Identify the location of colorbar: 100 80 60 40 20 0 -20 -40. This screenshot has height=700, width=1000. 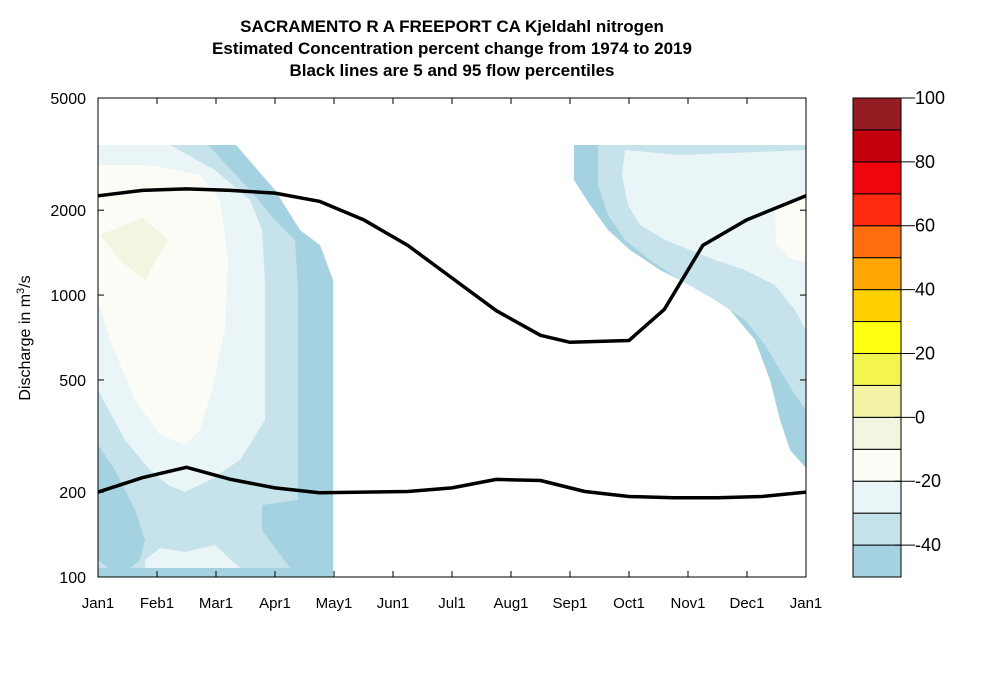
(898, 333).